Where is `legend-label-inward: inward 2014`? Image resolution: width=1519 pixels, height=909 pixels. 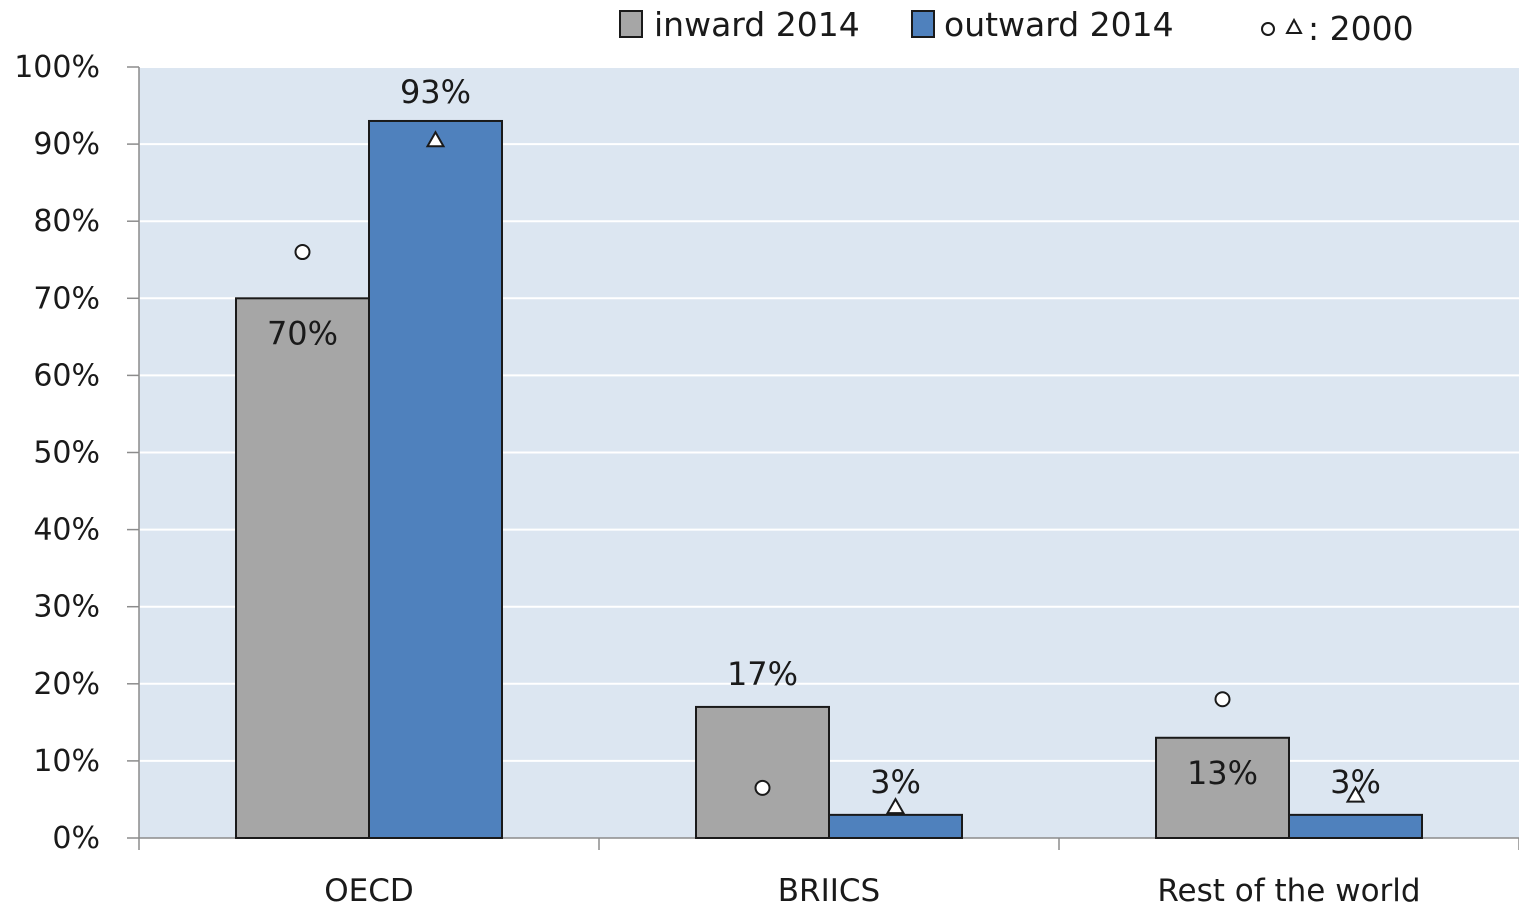 legend-label-inward: inward 2014 is located at coordinates (757, 24).